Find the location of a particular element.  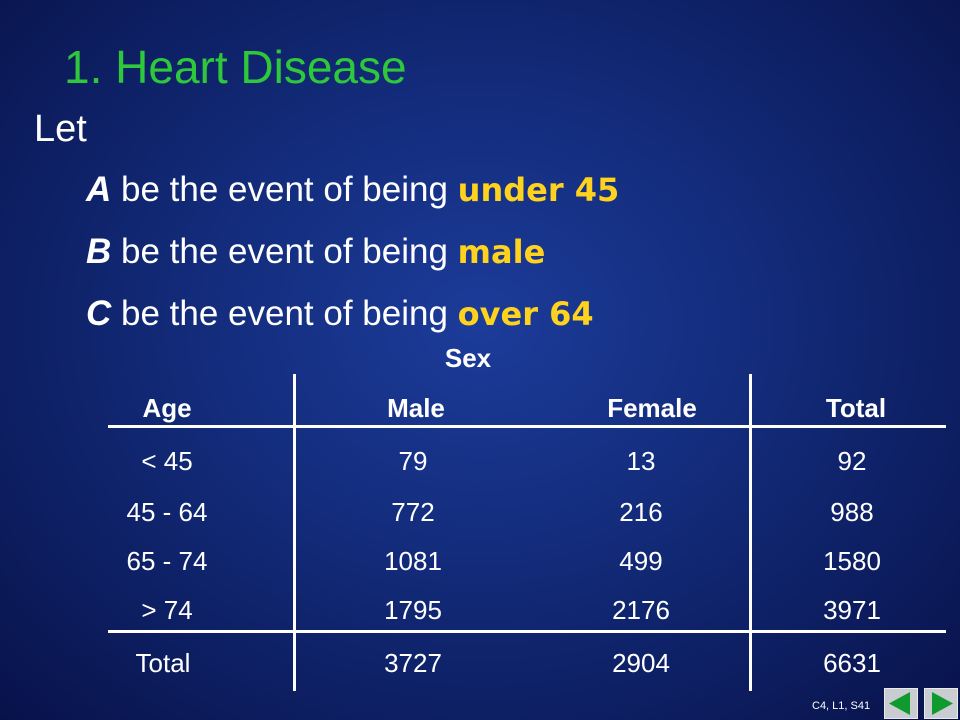

slide-title: 1. Heart Disease is located at coordinates (235, 67).